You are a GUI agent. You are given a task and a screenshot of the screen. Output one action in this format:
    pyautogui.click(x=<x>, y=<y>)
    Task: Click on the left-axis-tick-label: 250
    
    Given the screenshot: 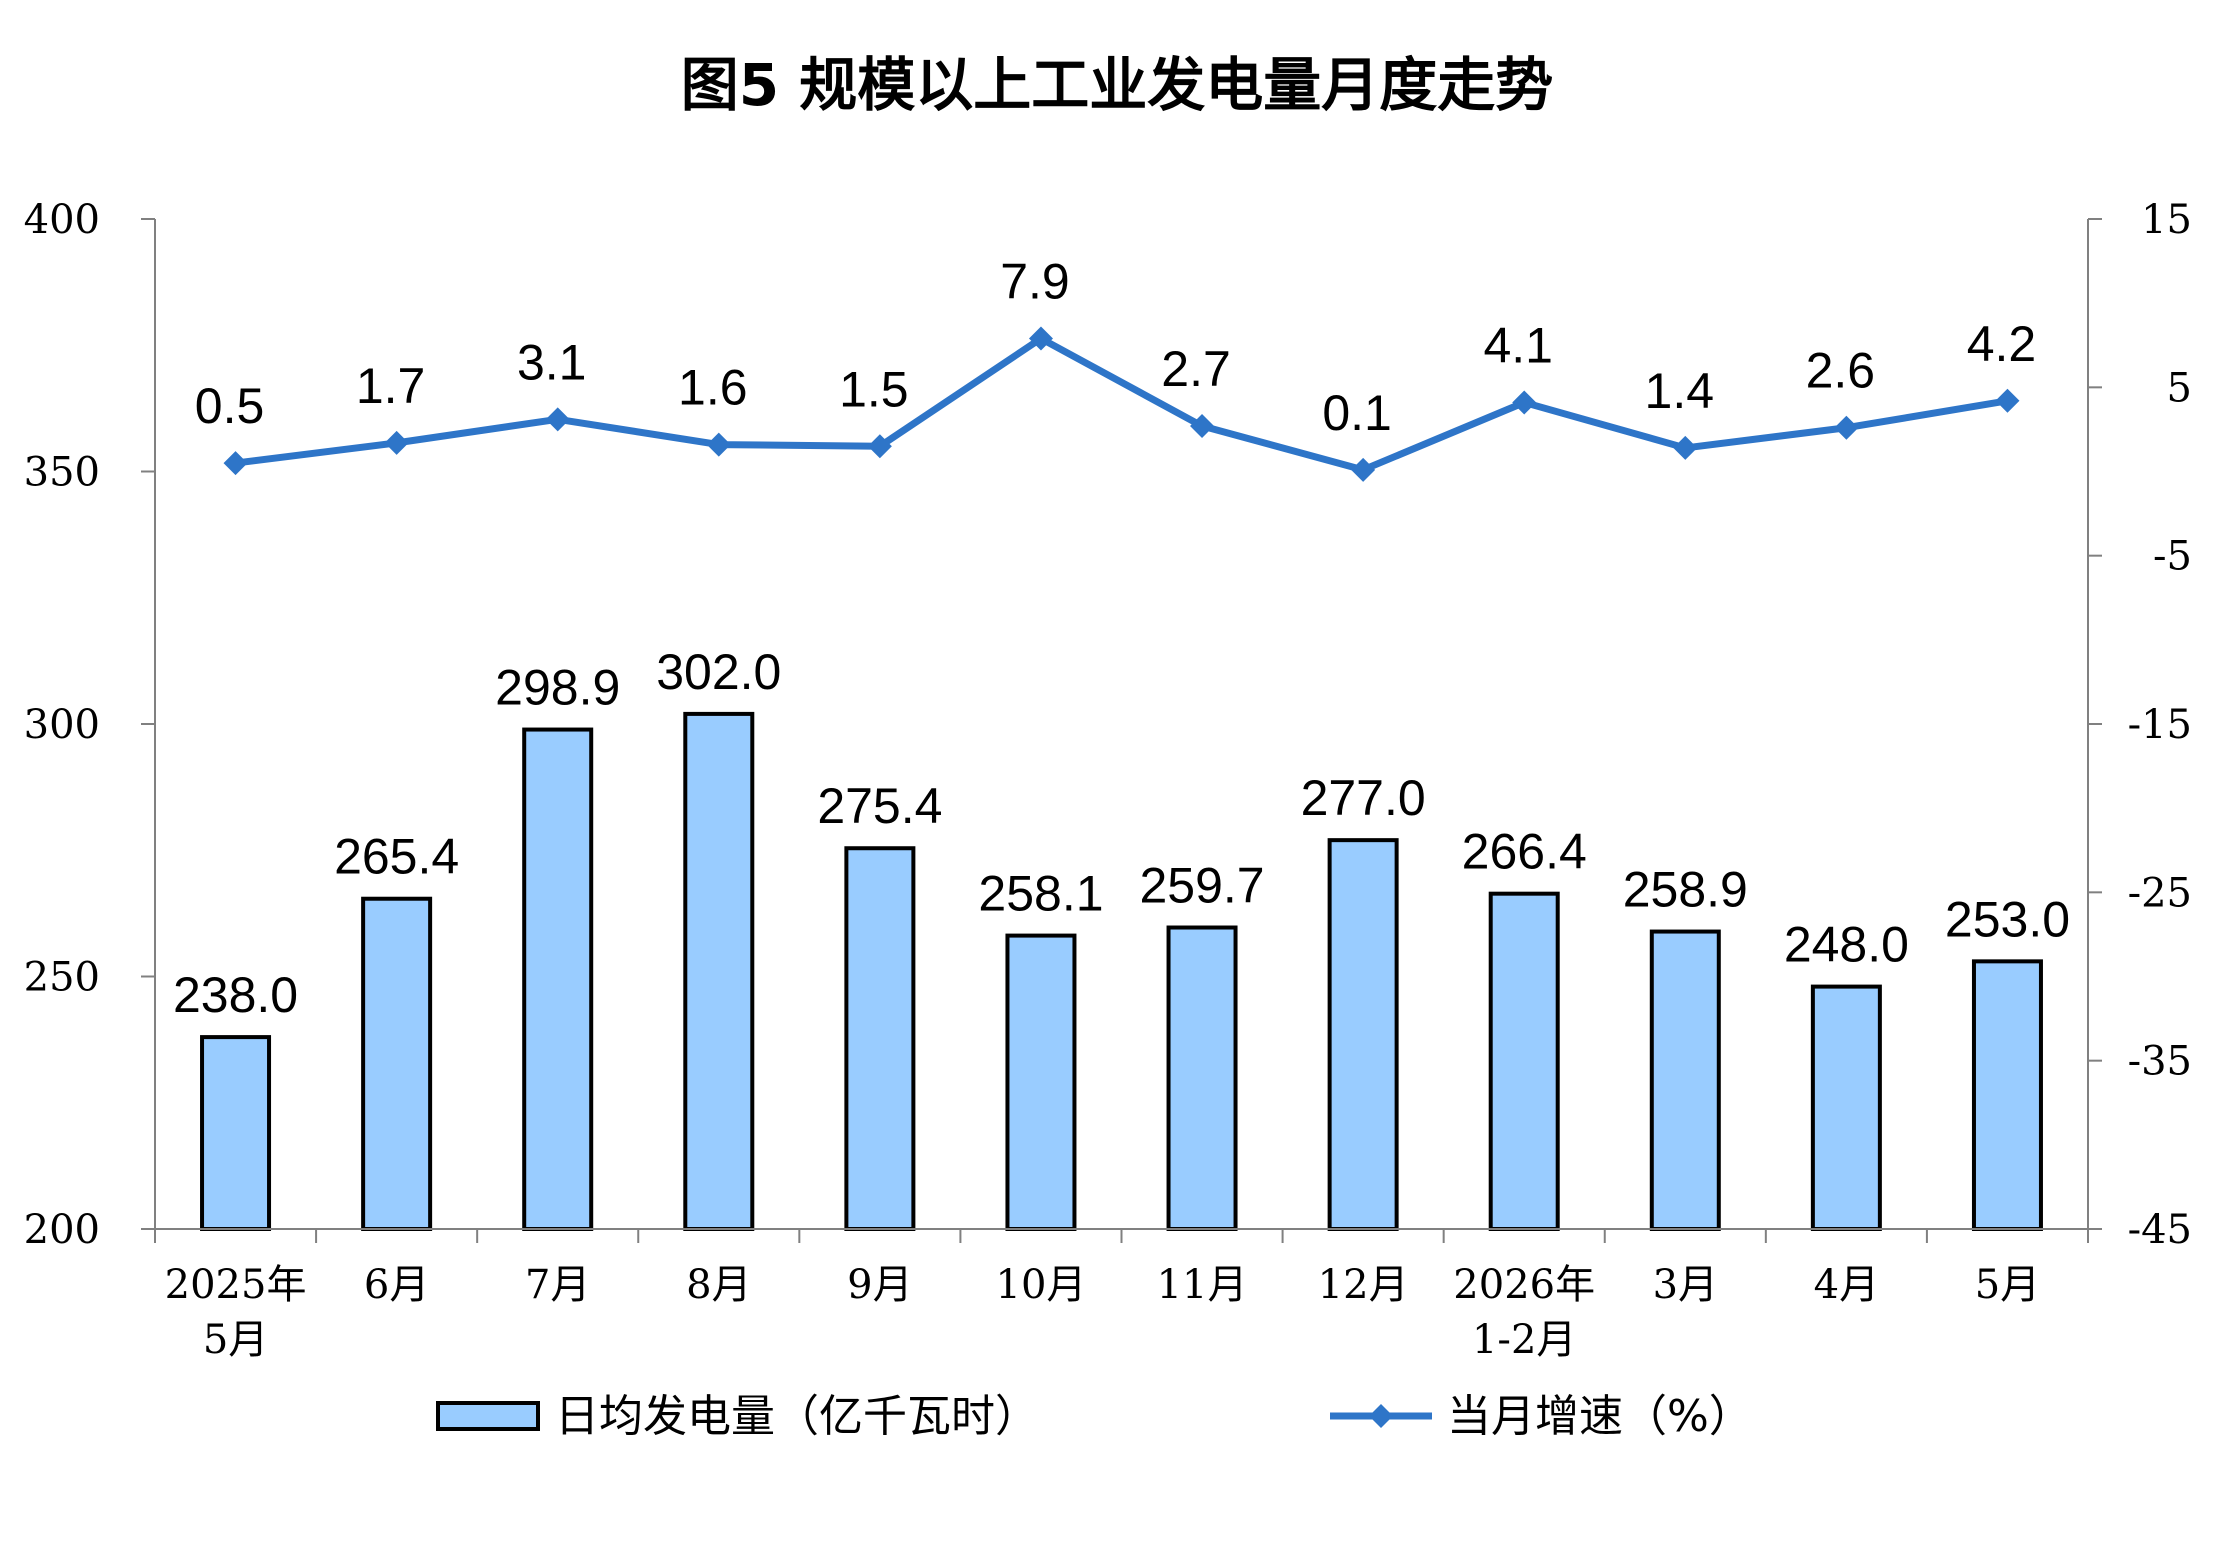 What is the action you would take?
    pyautogui.click(x=62, y=978)
    